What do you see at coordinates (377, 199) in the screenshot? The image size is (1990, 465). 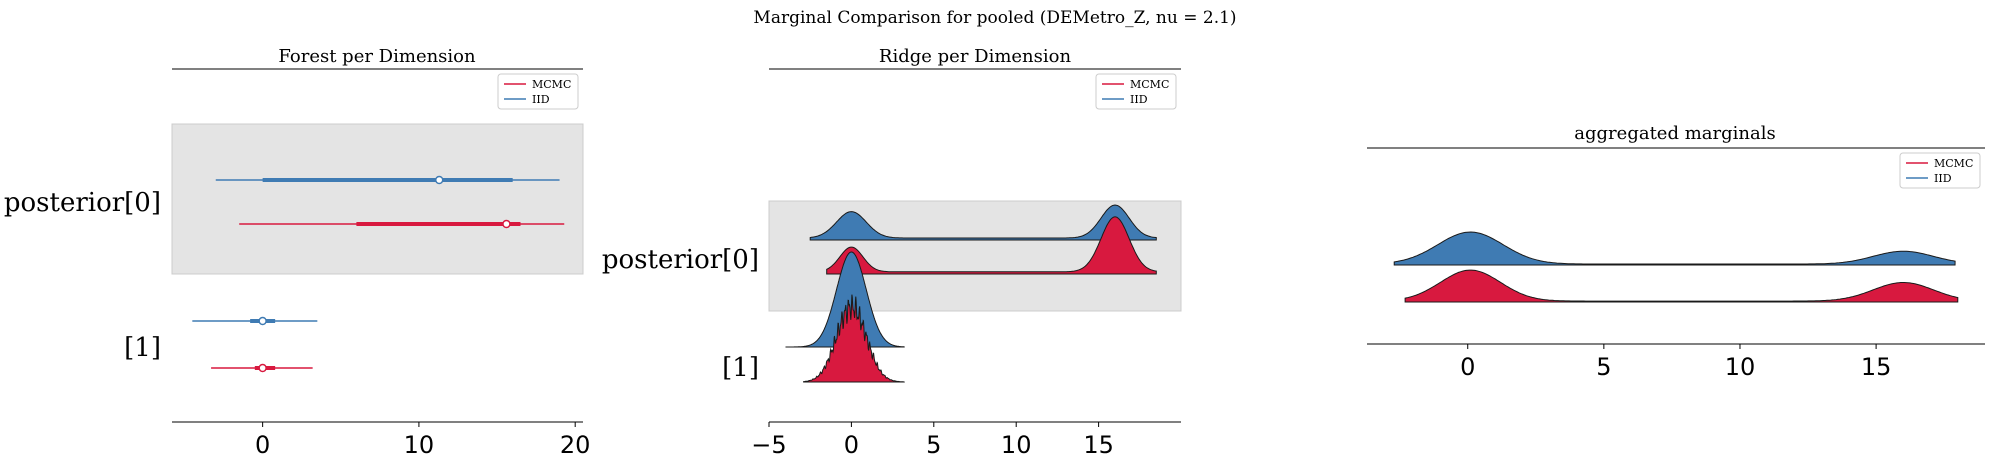 I see `forest-band` at bounding box center [377, 199].